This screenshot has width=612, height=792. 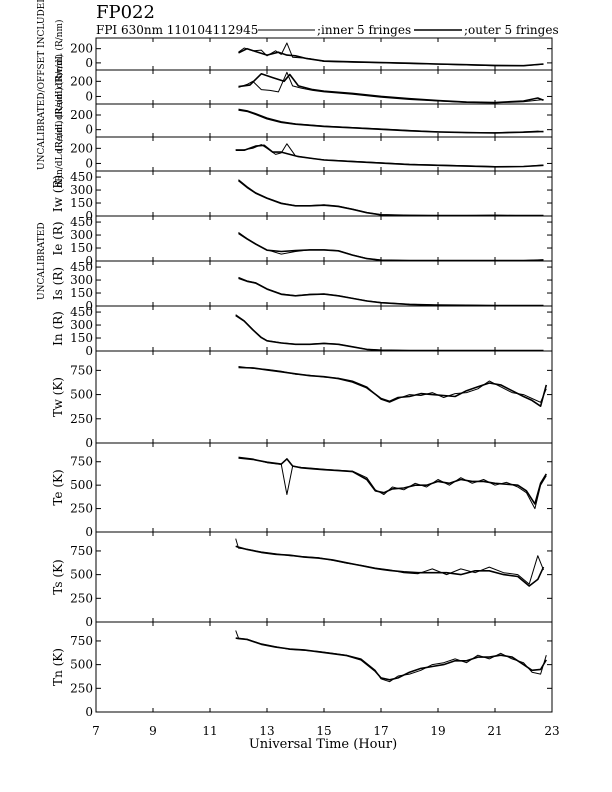 What do you see at coordinates (393, 387) in the screenshot?
I see `series-line-Tw-outer` at bounding box center [393, 387].